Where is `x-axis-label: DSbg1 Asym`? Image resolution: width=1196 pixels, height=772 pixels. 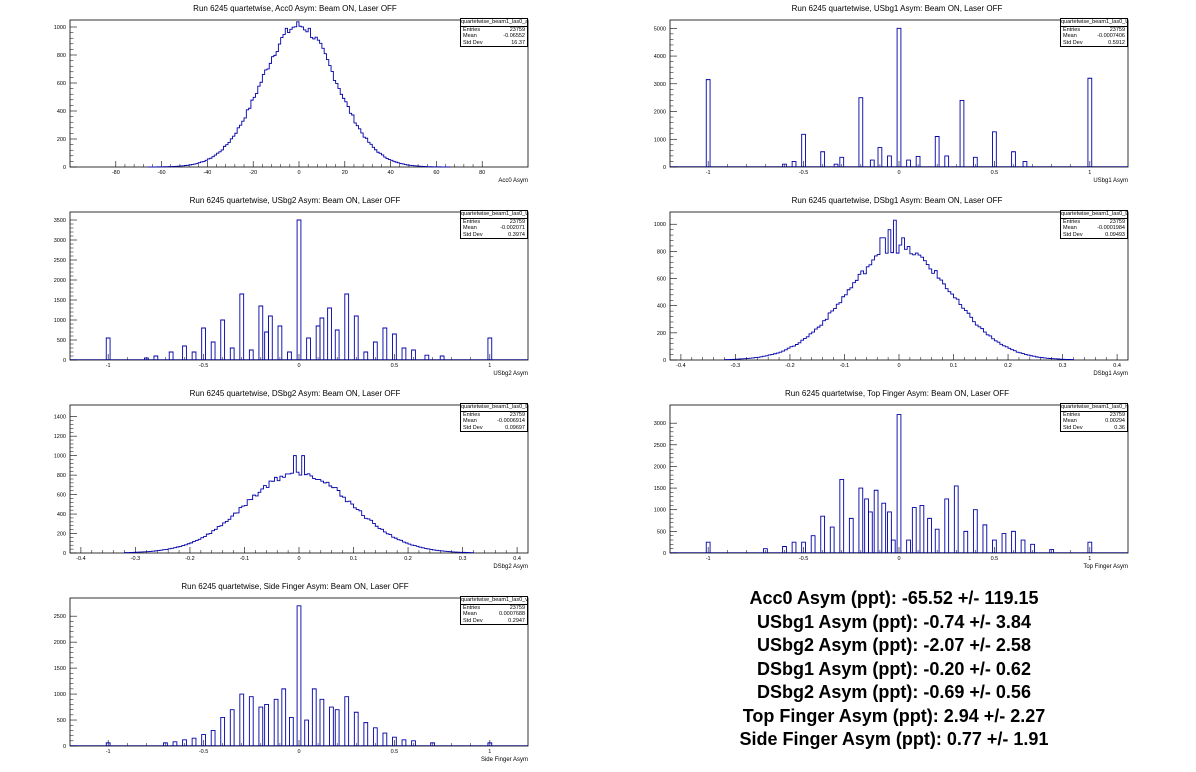 x-axis-label: DSbg1 Asym is located at coordinates (1110, 374).